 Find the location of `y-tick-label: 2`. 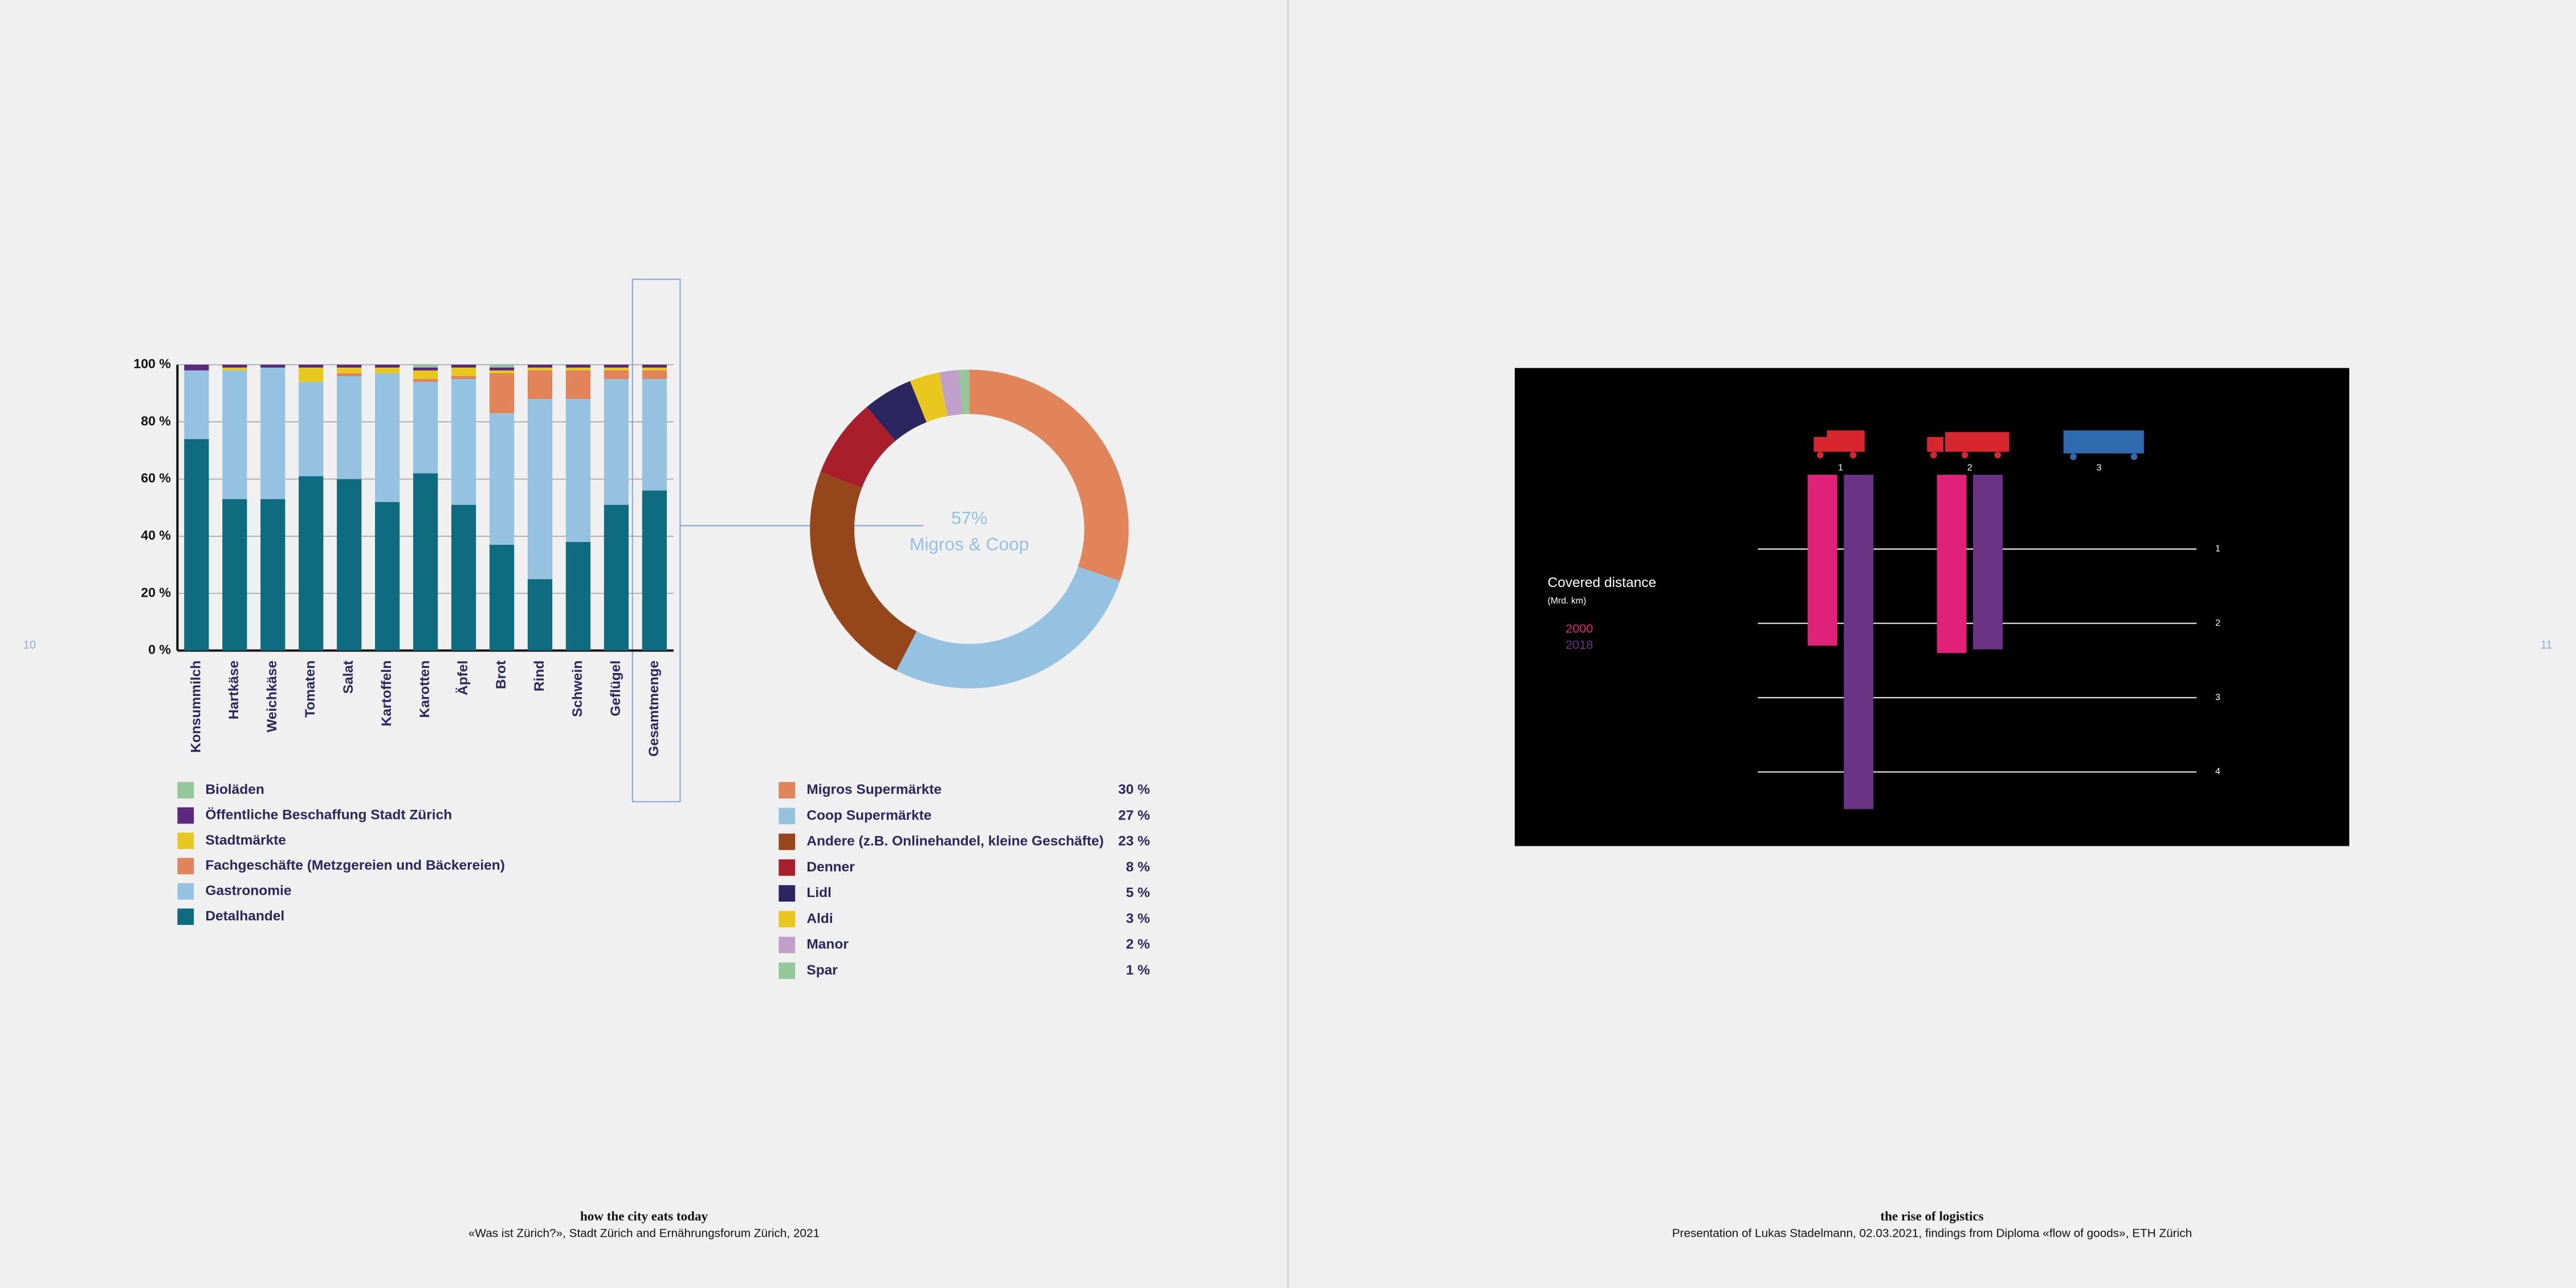

y-tick-label: 2 is located at coordinates (2217, 623).